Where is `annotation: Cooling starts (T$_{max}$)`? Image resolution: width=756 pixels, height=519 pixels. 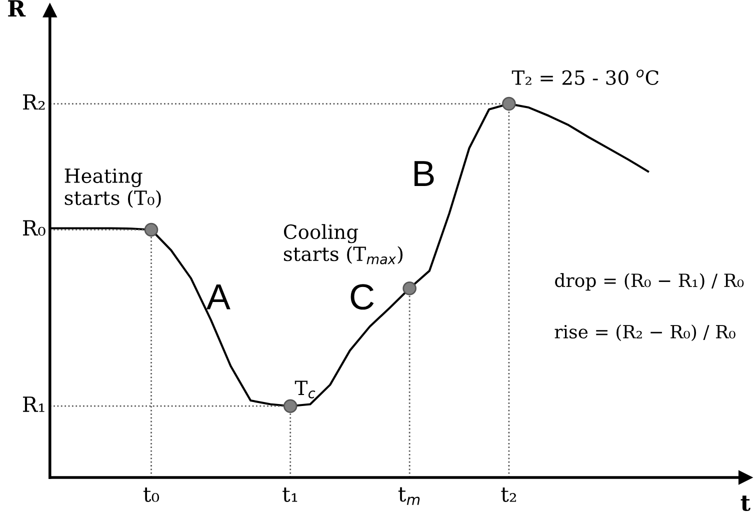
annotation: Cooling starts (T$_{max}$) is located at coordinates (343, 244).